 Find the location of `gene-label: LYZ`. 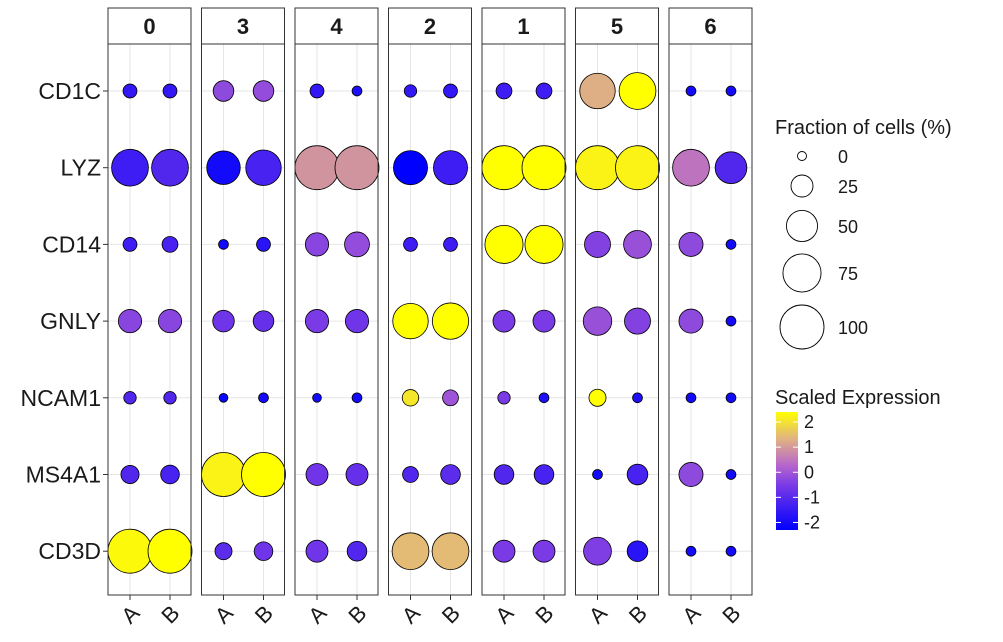

gene-label: LYZ is located at coordinates (81, 168).